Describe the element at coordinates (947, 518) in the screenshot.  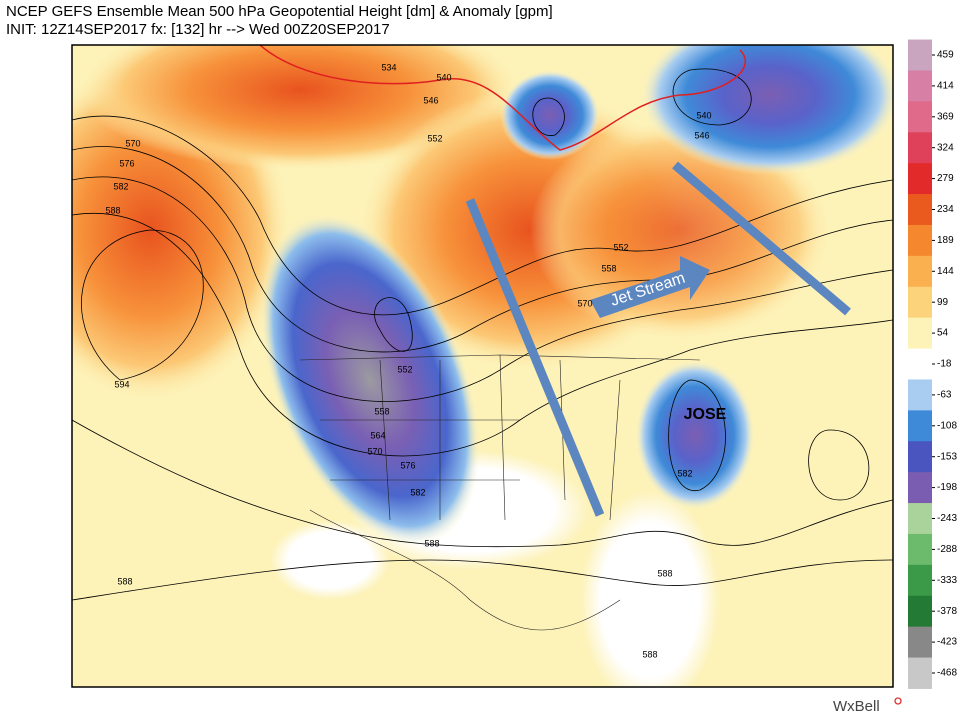
I see `colorbar-label: -243` at that location.